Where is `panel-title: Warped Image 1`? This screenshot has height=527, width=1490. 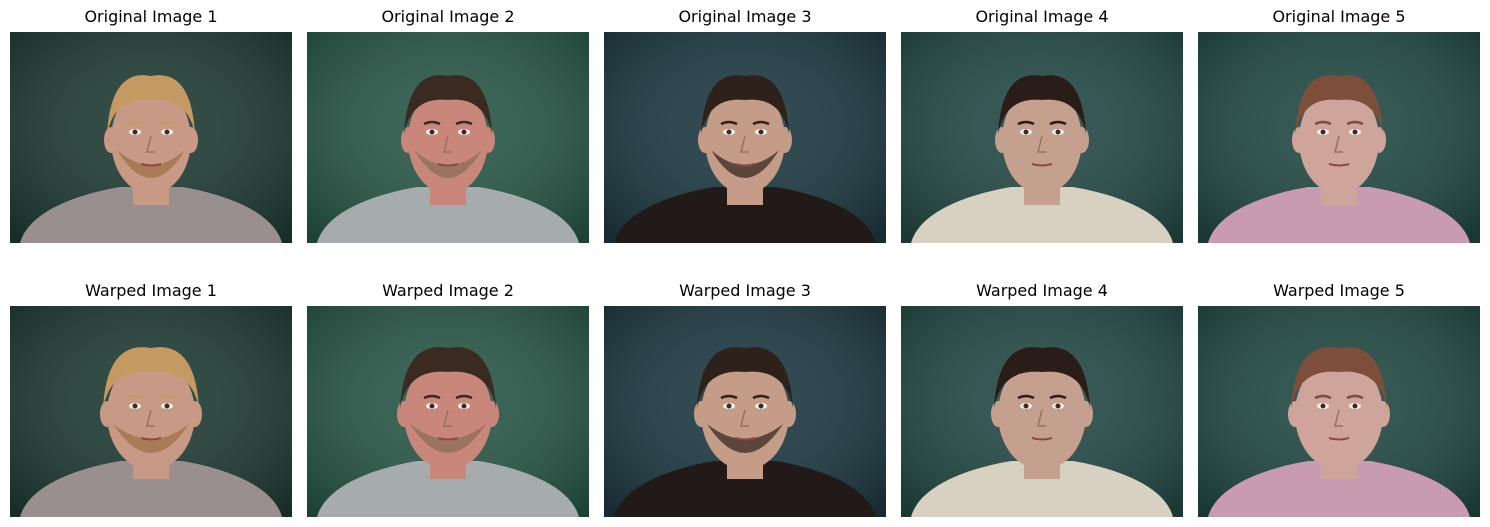 panel-title: Warped Image 1 is located at coordinates (151, 290).